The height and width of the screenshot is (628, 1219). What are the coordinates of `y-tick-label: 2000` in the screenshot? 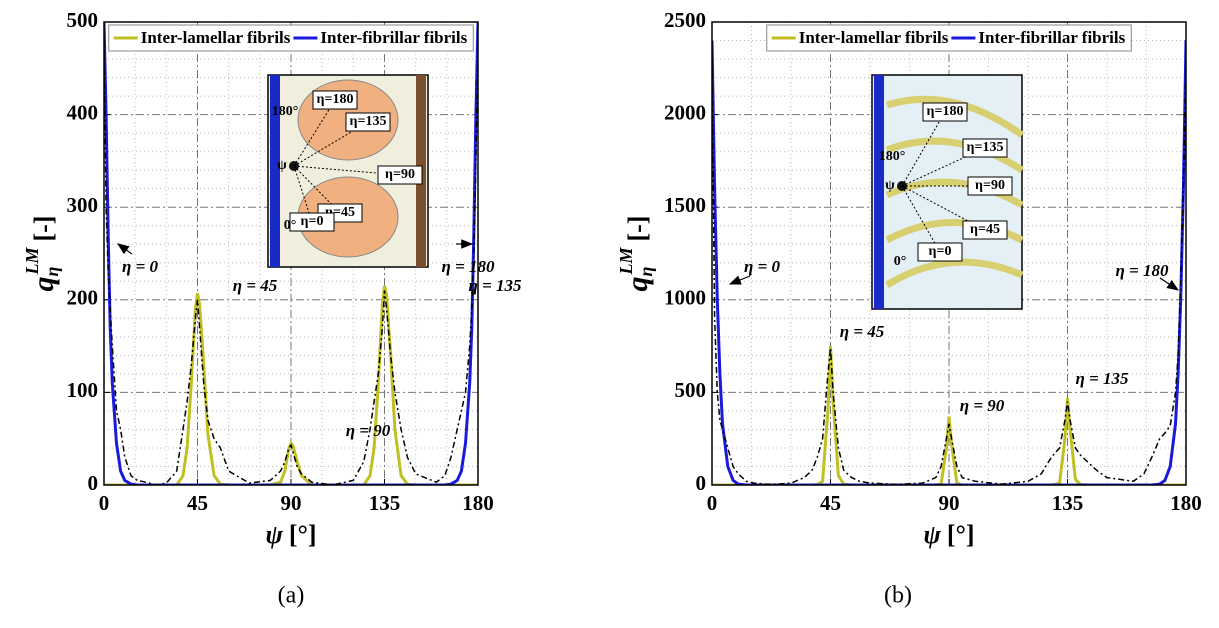 It's located at (685, 112).